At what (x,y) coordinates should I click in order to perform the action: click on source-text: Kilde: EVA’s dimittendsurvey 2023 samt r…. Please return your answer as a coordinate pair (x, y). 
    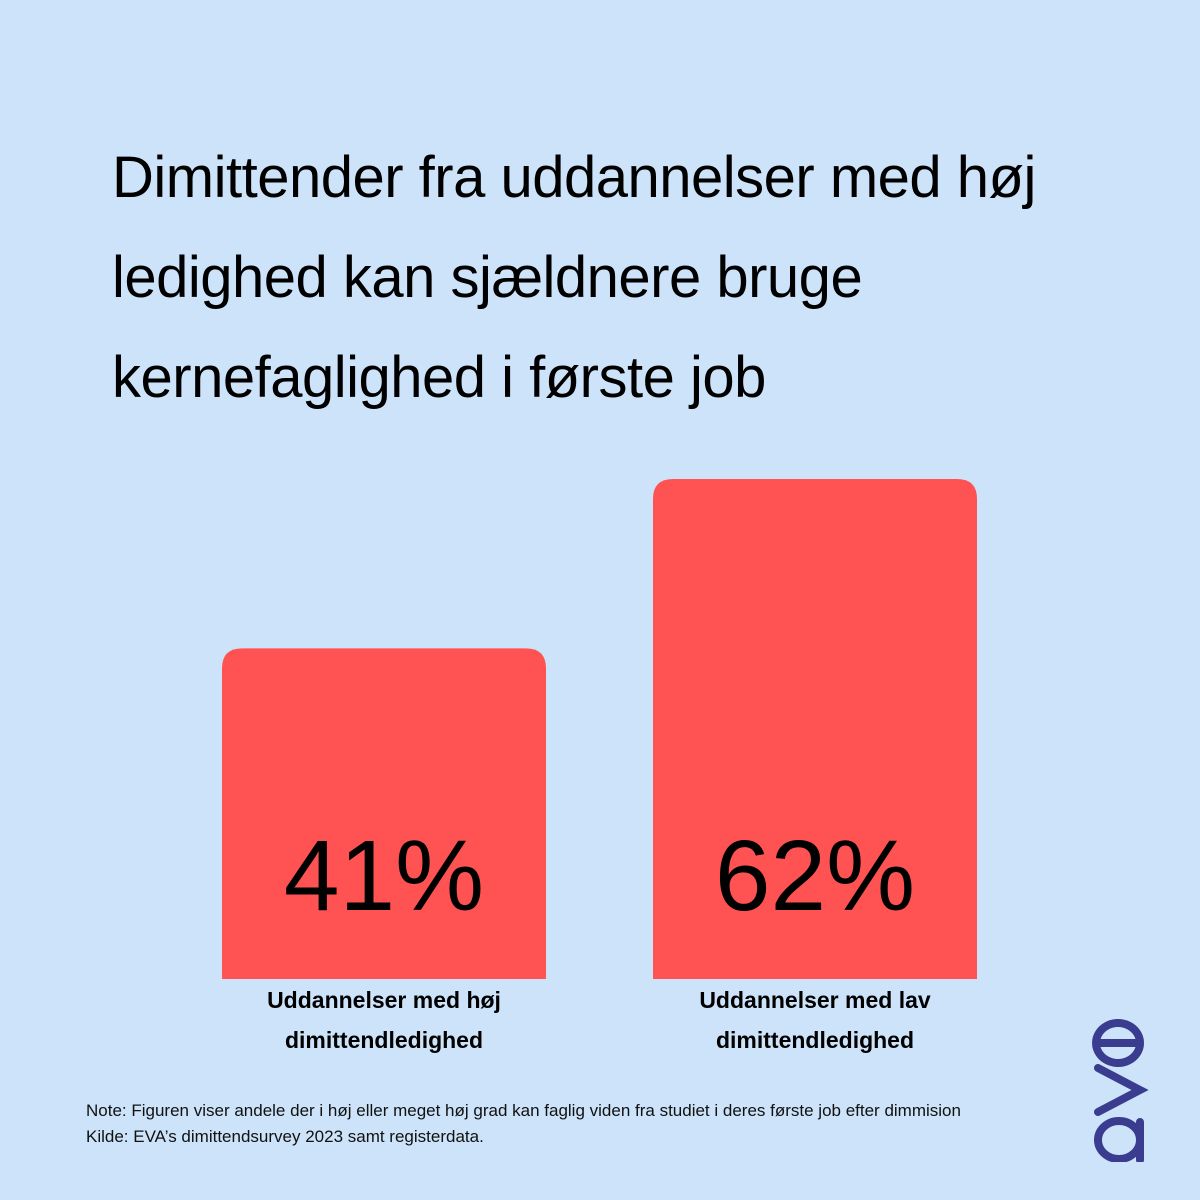
    Looking at the image, I should click on (285, 1136).